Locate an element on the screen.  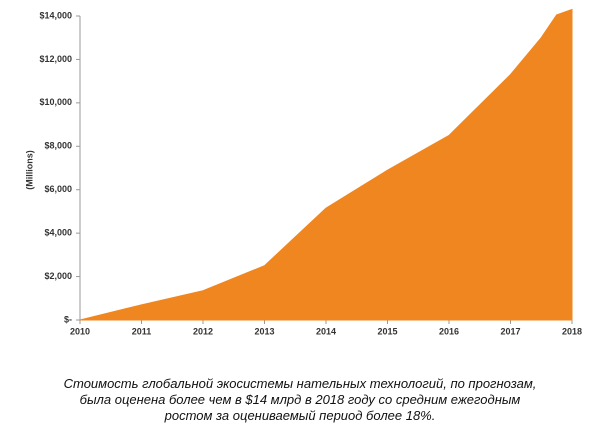
x-tick-label: 2010 is located at coordinates (80, 331).